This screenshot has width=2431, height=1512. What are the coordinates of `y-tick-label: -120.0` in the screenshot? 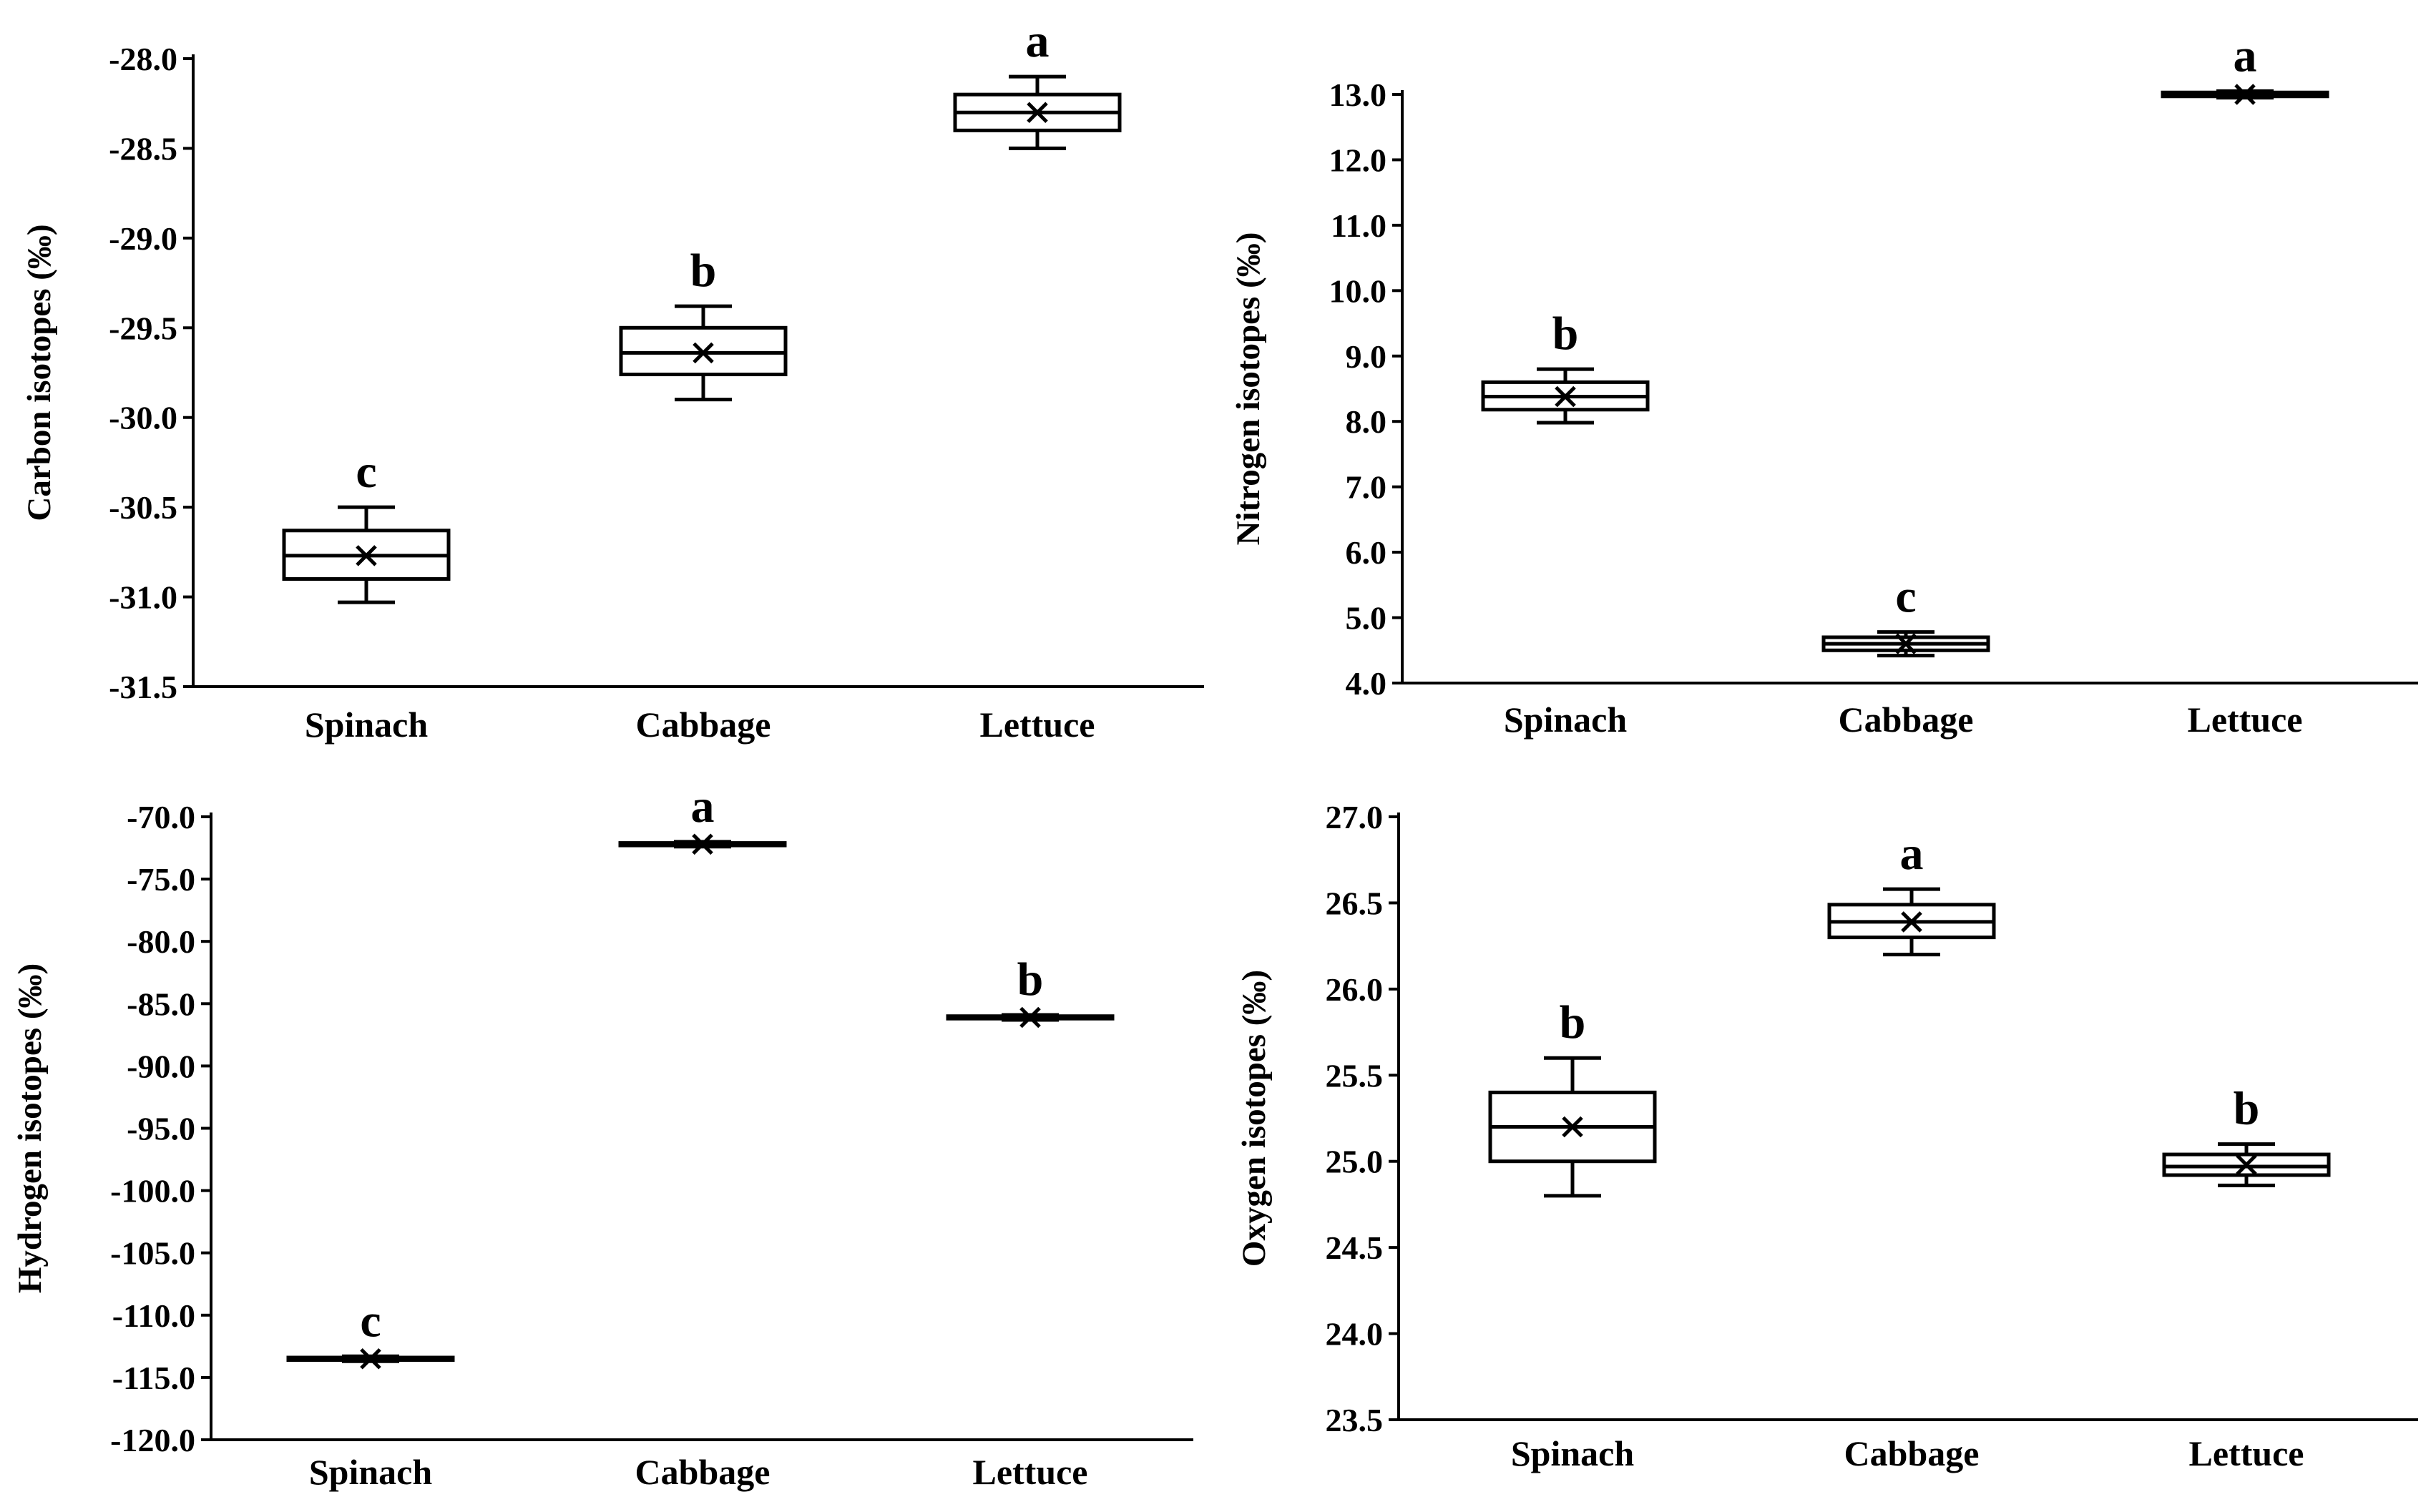 It's located at (152, 1440).